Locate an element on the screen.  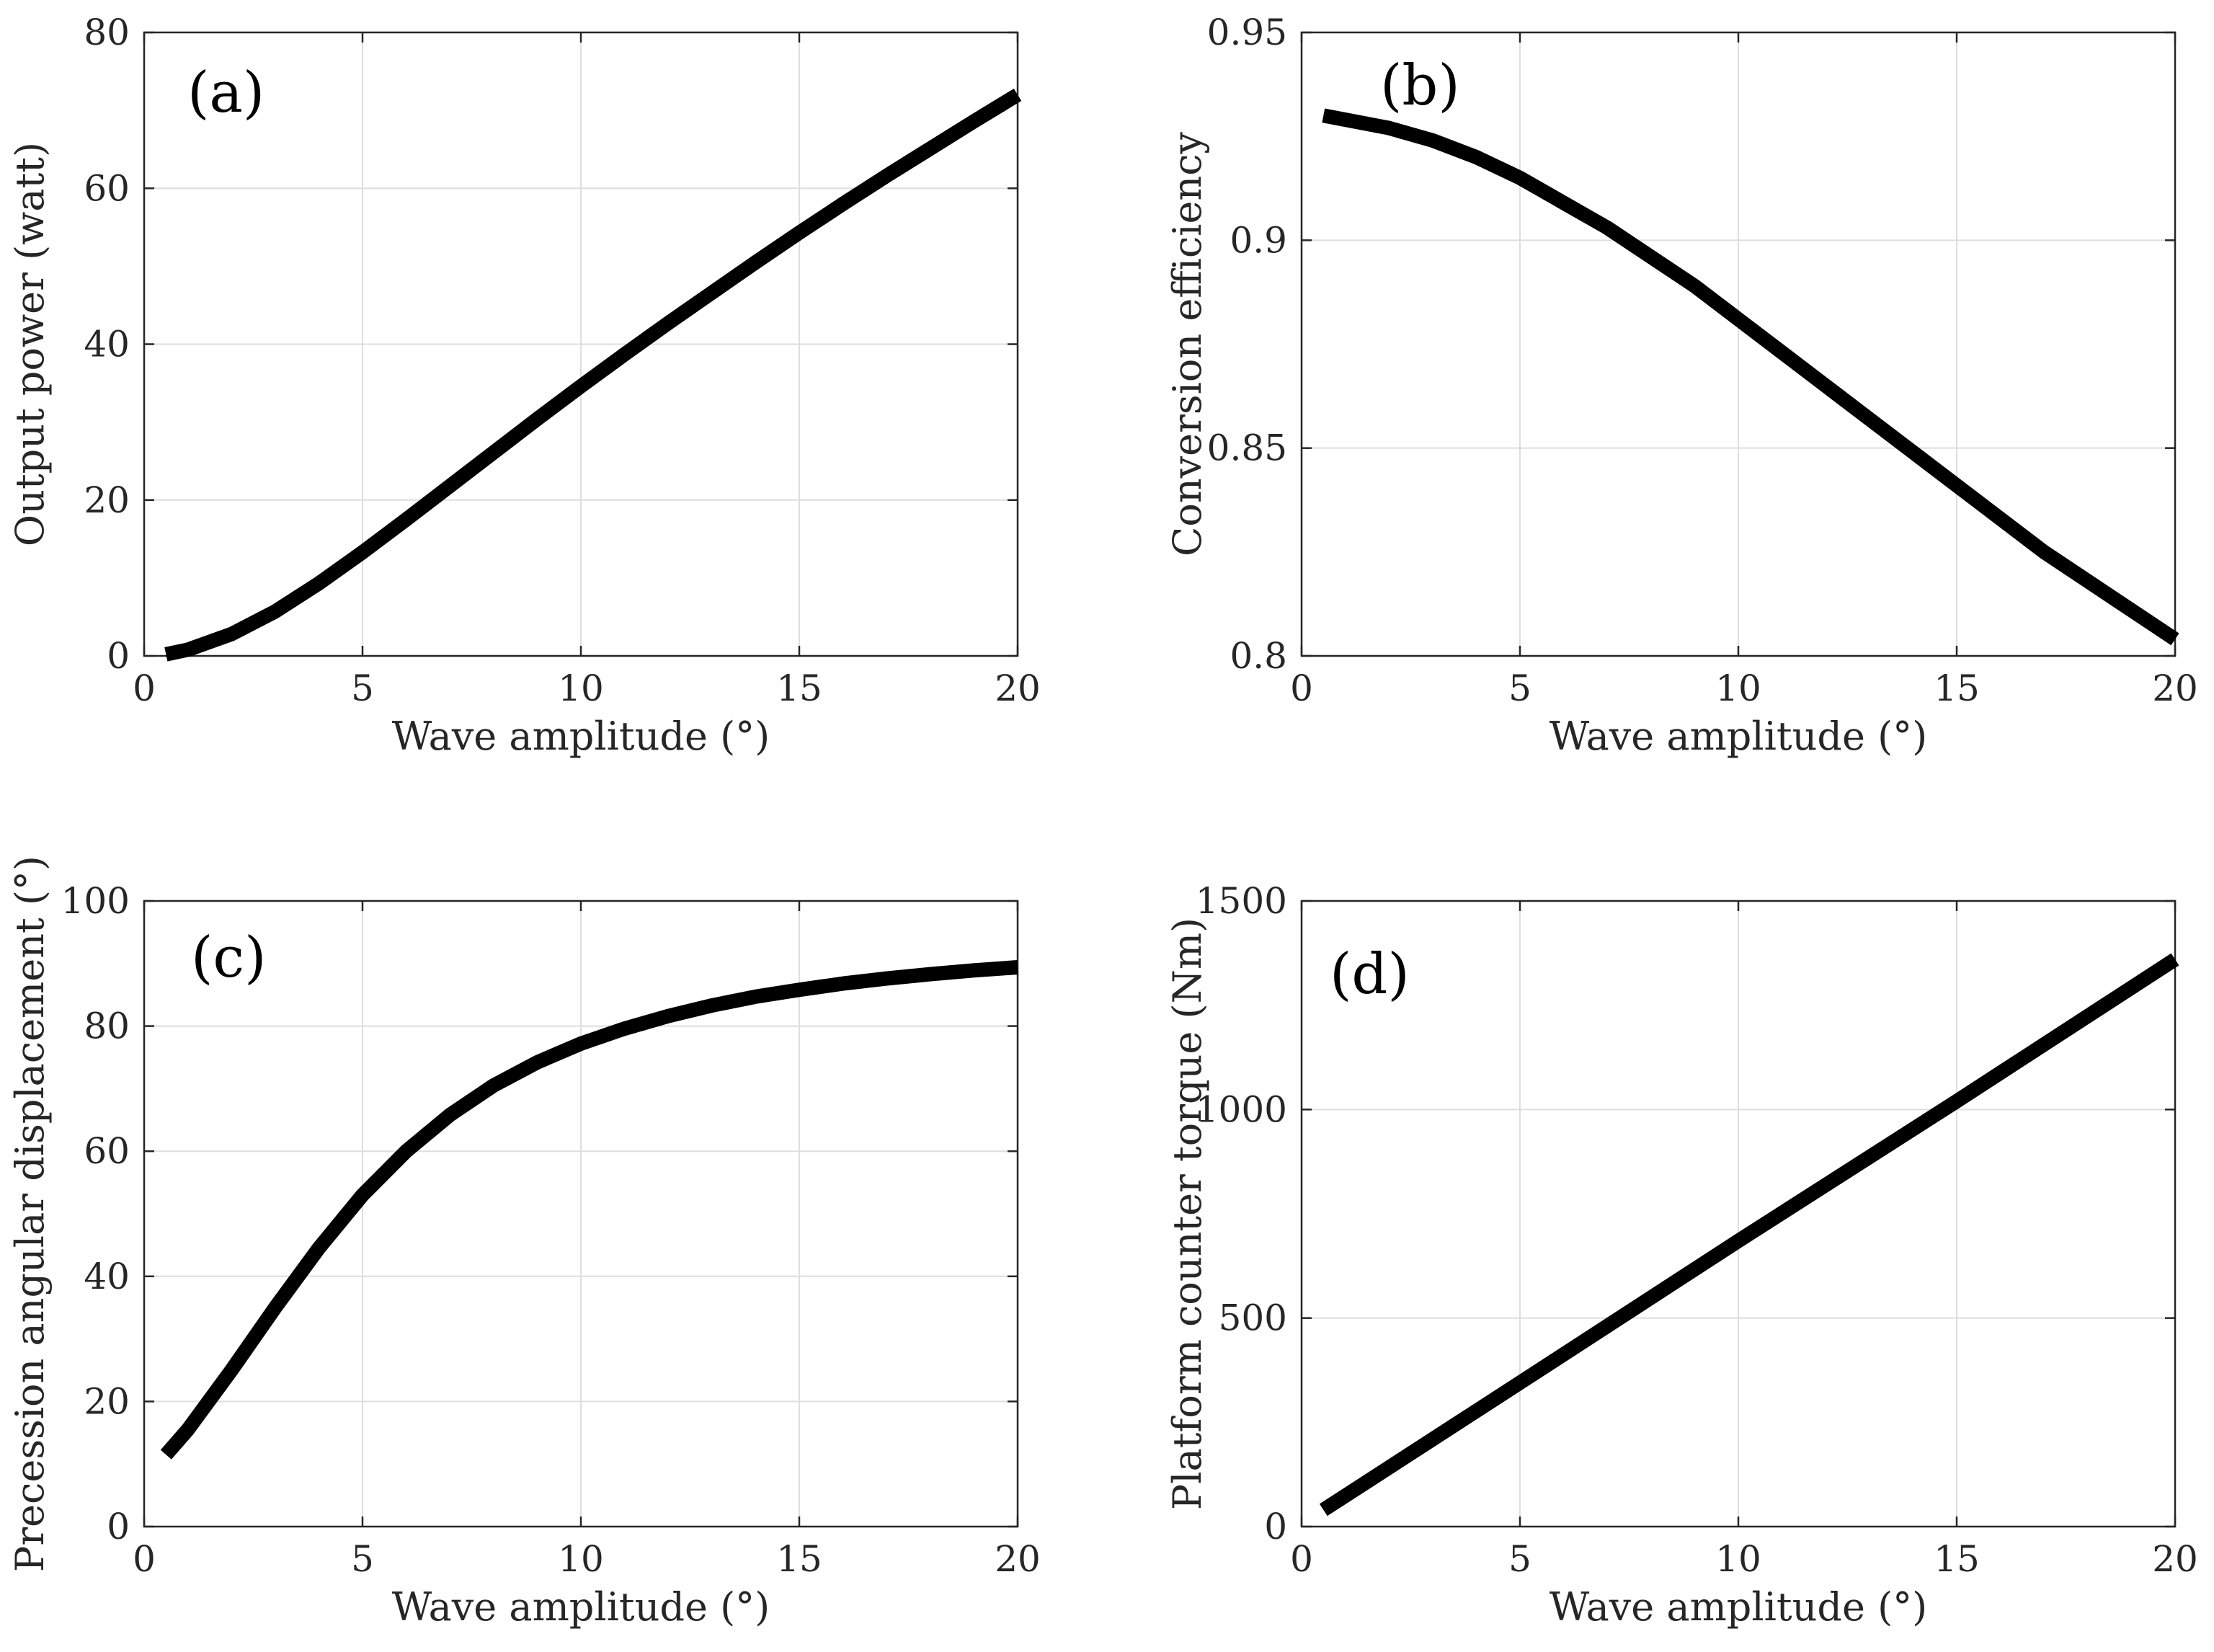
y-tick-label: 500 is located at coordinates (1253, 1318).